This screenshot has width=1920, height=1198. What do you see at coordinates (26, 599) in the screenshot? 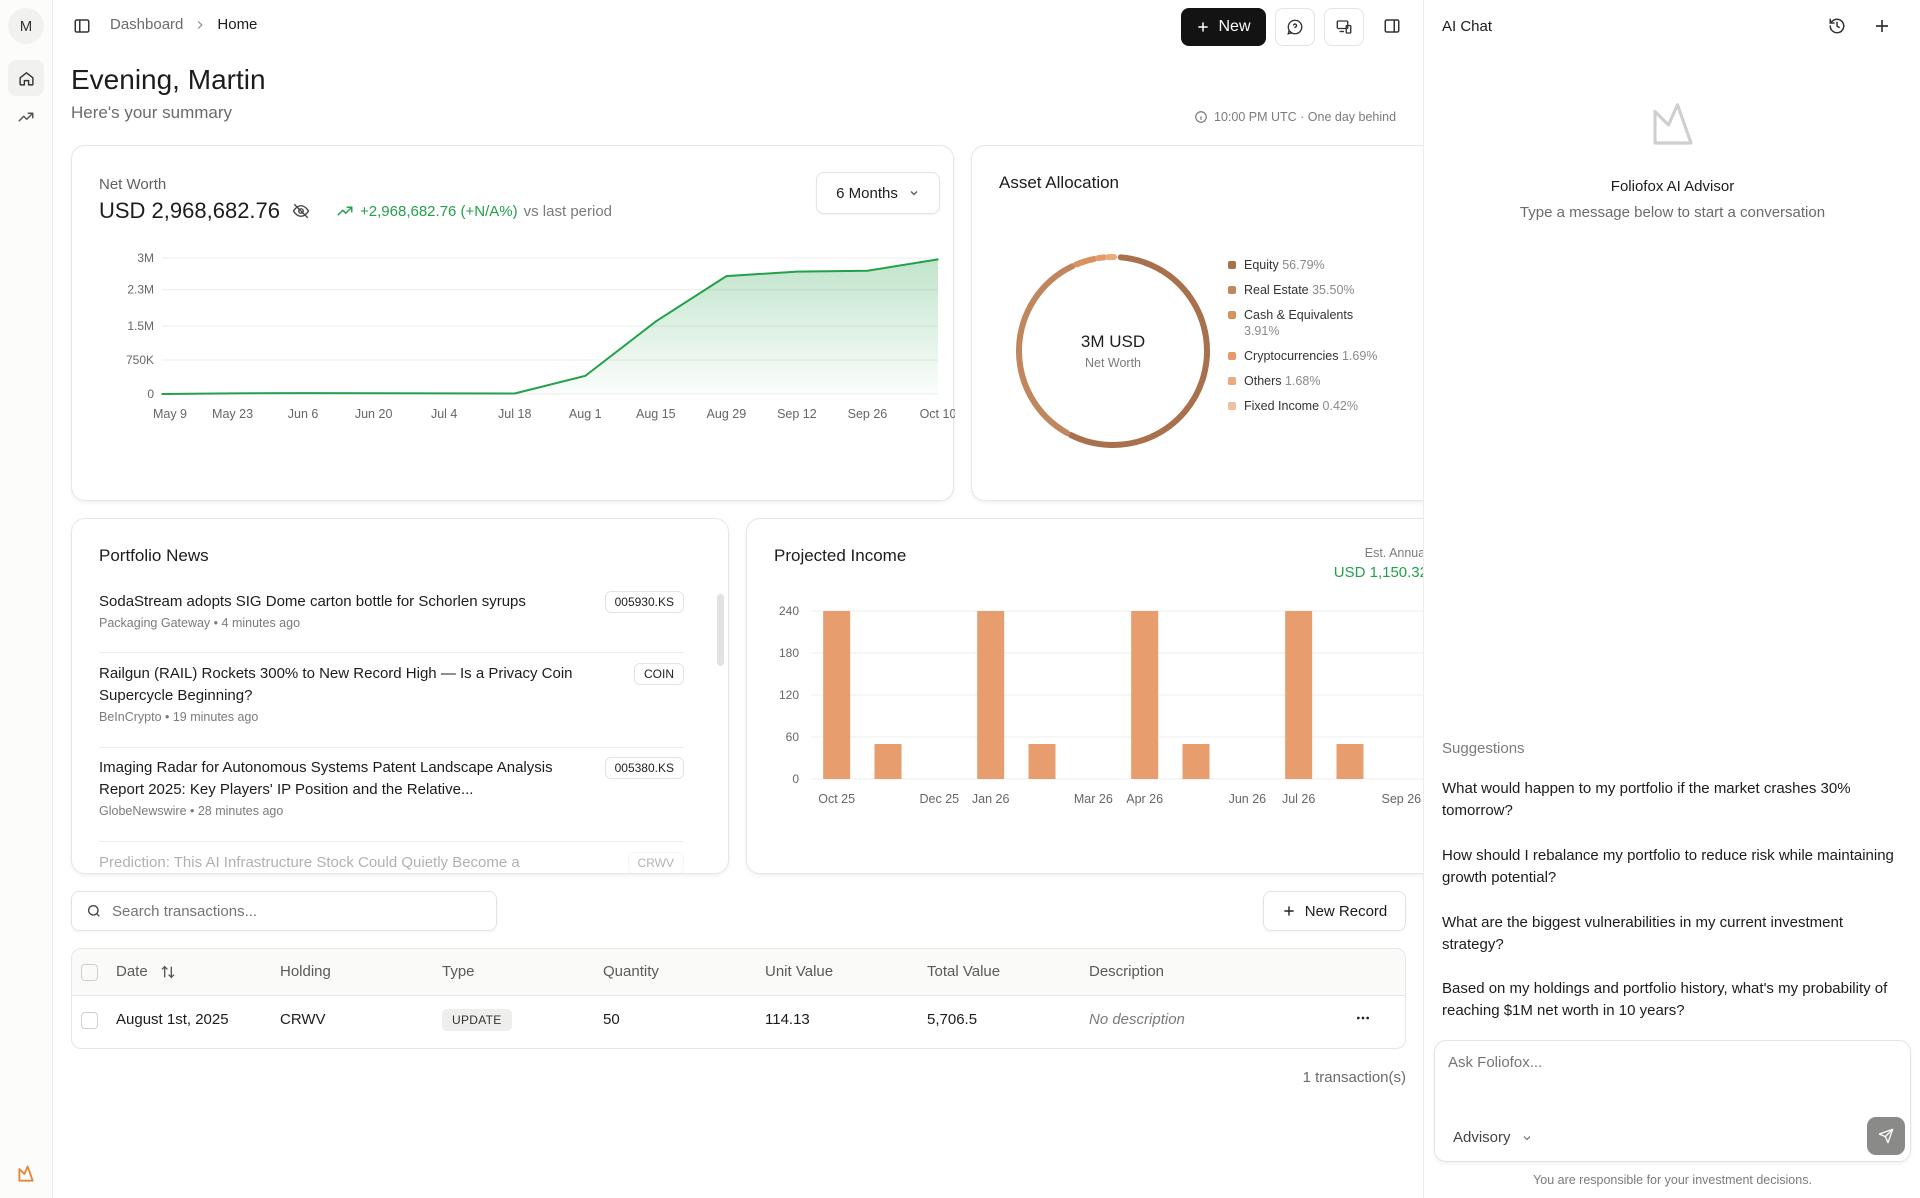
I see `left-rail: M` at bounding box center [26, 599].